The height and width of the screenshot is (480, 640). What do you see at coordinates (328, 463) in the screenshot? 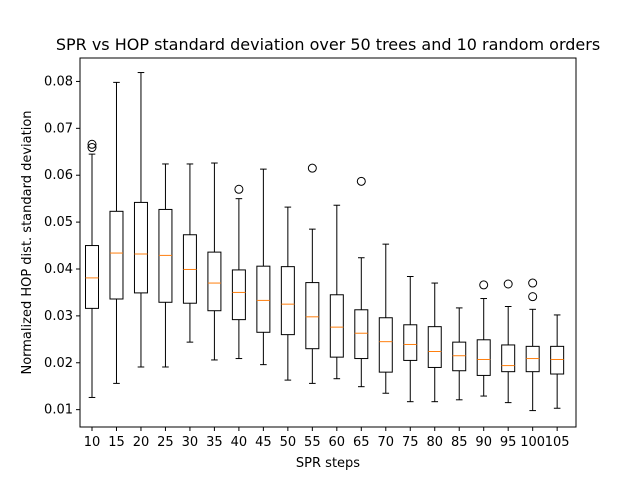
I see `x-axis-label: SPR steps` at bounding box center [328, 463].